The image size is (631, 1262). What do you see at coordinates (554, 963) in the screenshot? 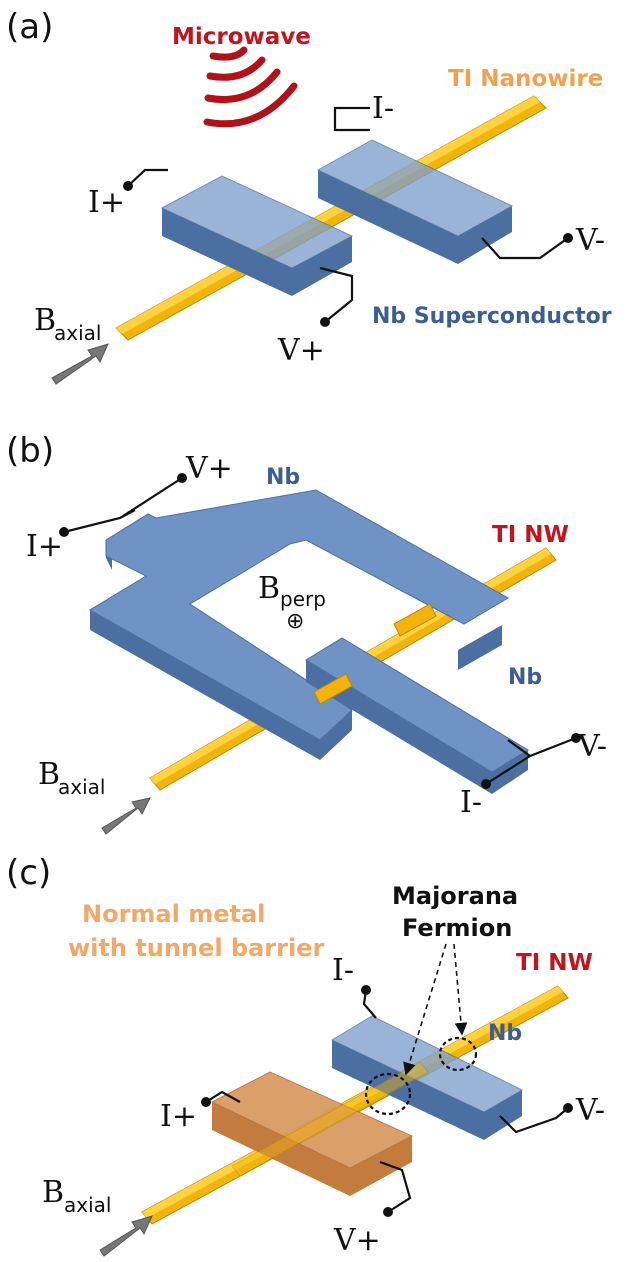
I see `nanowire-label-c: TI NW` at bounding box center [554, 963].